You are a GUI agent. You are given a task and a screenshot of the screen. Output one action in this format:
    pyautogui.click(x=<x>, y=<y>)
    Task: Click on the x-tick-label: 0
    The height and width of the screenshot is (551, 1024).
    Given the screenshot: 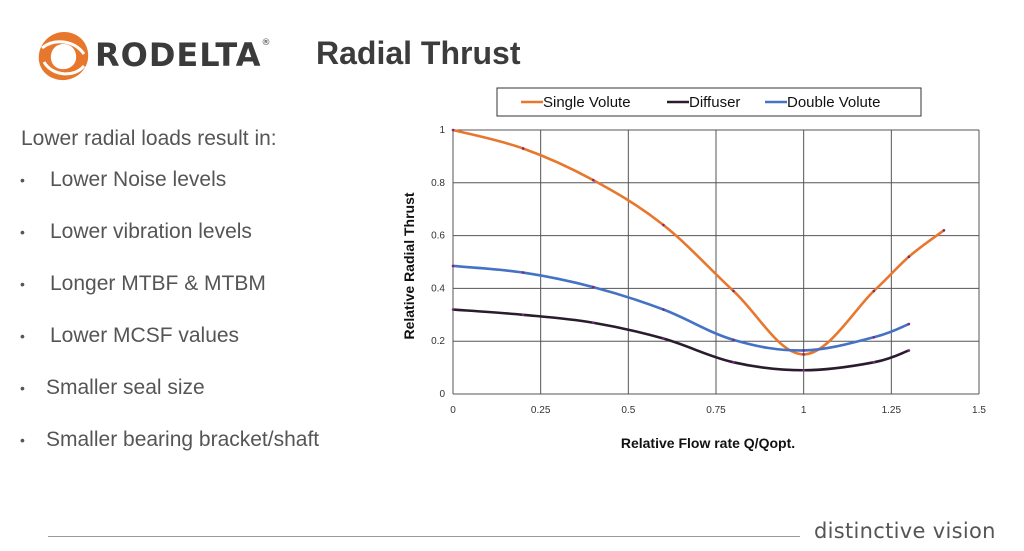 What is the action you would take?
    pyautogui.click(x=453, y=410)
    